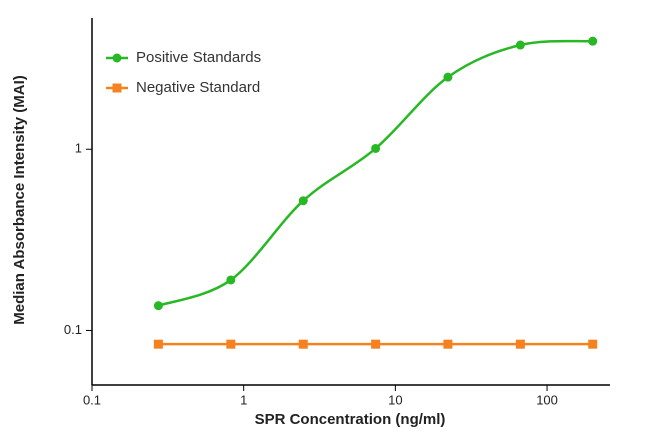 The width and height of the screenshot is (650, 441). Describe the element at coordinates (19, 199) in the screenshot. I see `y-axis-title: Median Absorbance Intensity (MAI)` at that location.